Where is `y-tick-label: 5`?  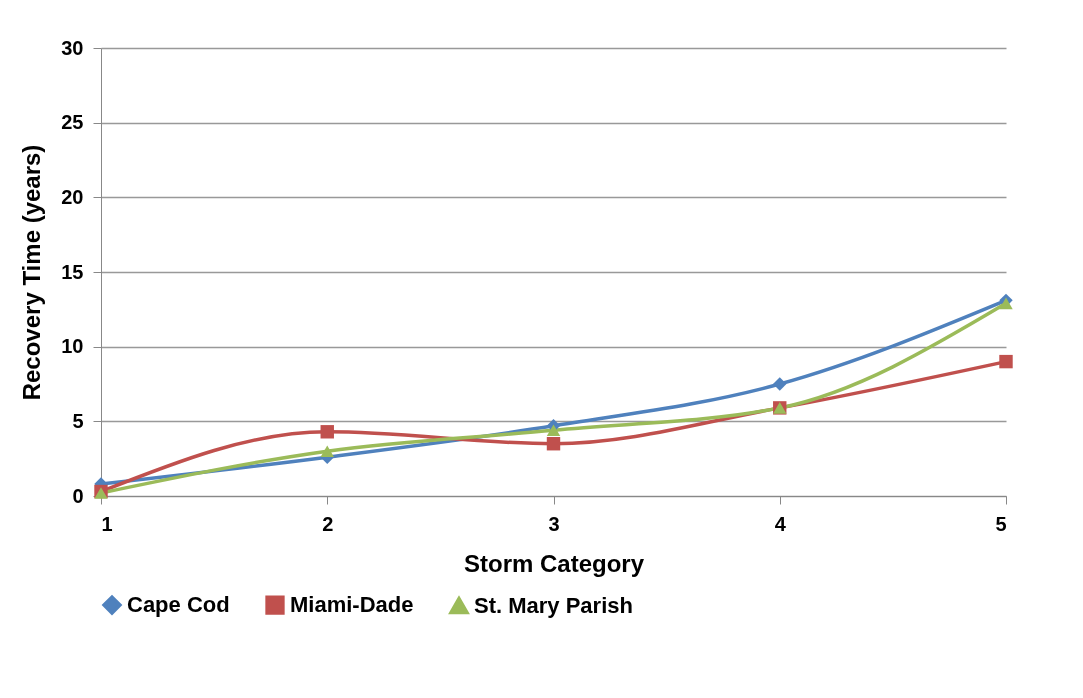 y-tick-label: 5 is located at coordinates (78, 420).